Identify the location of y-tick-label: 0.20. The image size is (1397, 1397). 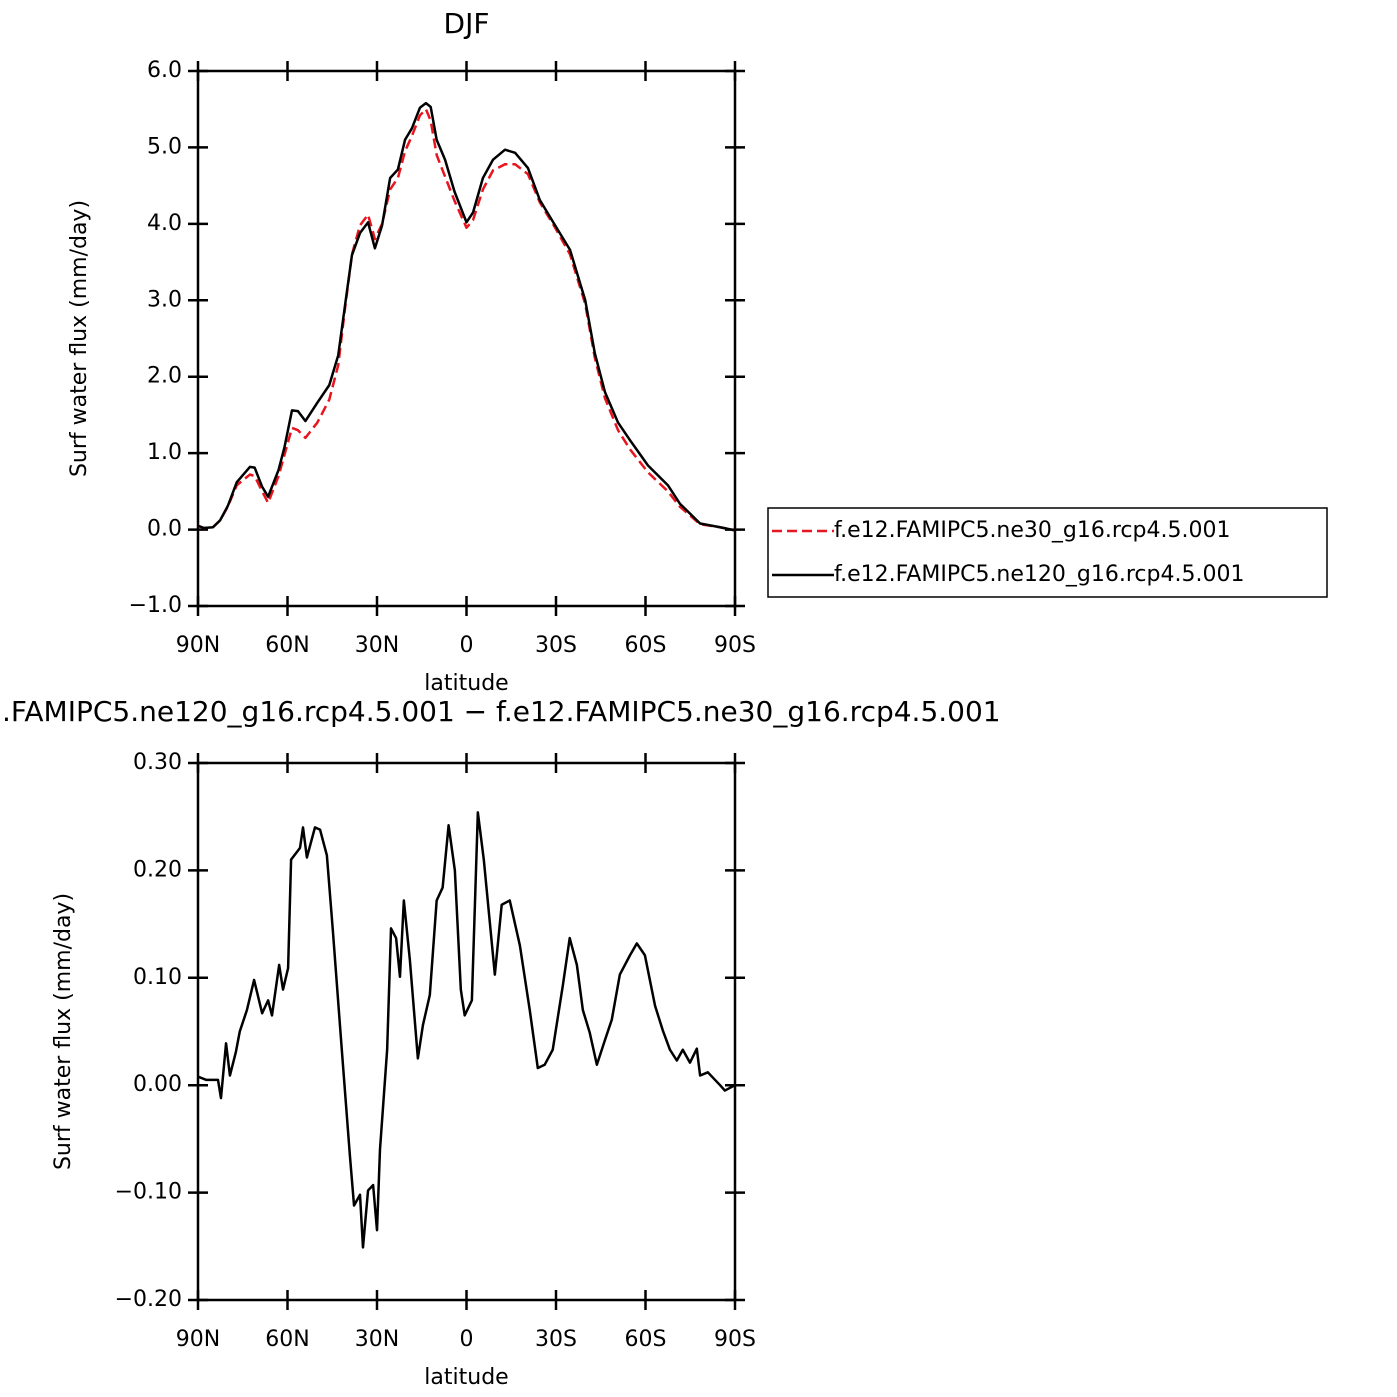
(157, 869).